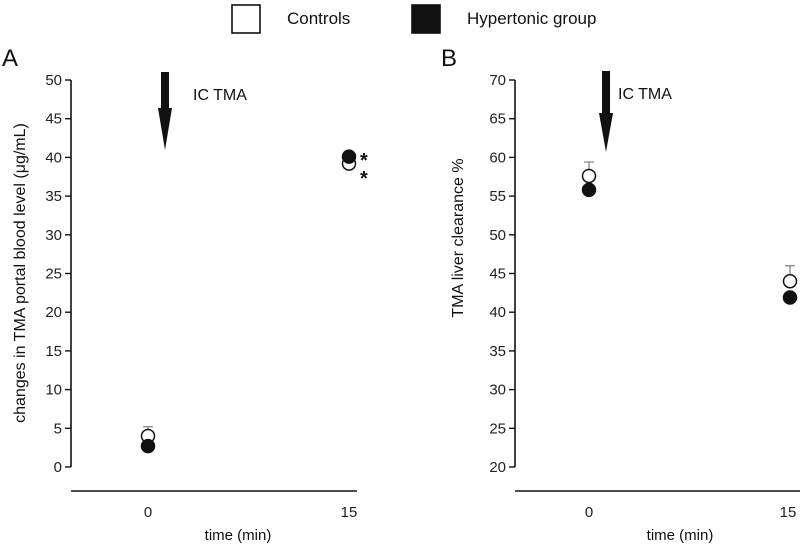 The height and width of the screenshot is (546, 800). I want to click on y-tick-label: 60, so click(497, 157).